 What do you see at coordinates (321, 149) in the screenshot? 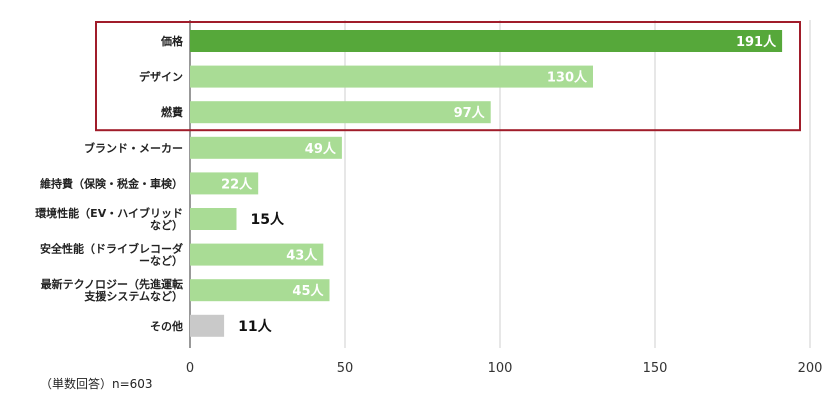
I see `value-label: 49人` at bounding box center [321, 149].